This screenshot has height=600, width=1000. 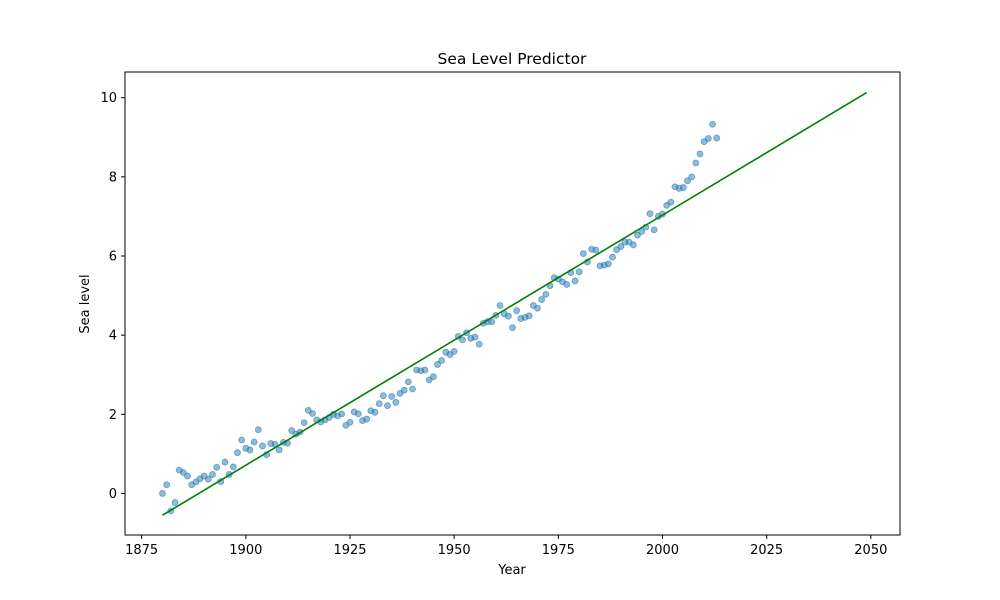 I want to click on chart-title: Sea Level Predictor, so click(x=513, y=59).